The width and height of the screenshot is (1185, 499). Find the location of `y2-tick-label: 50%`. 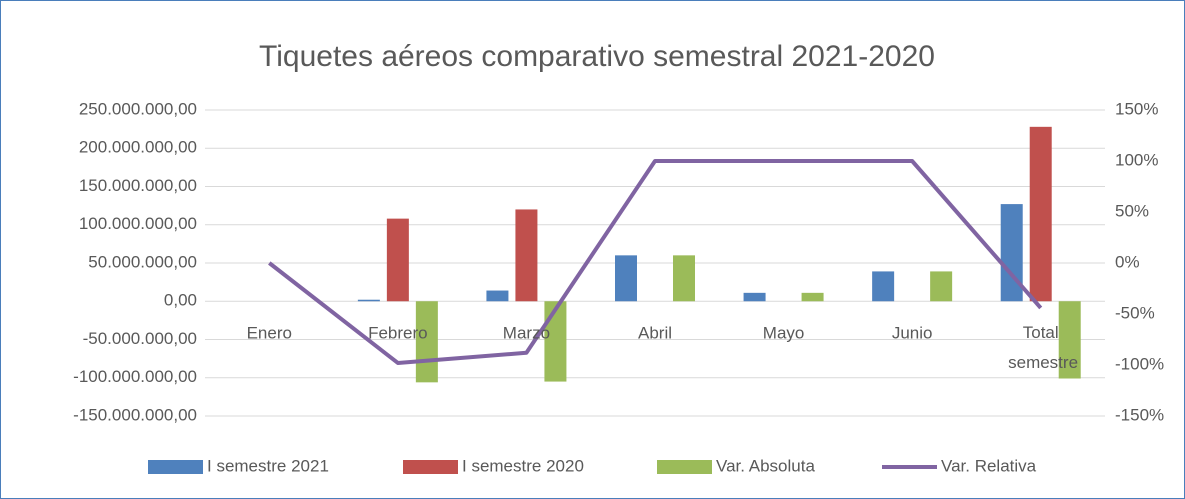

y2-tick-label: 50% is located at coordinates (1132, 210).